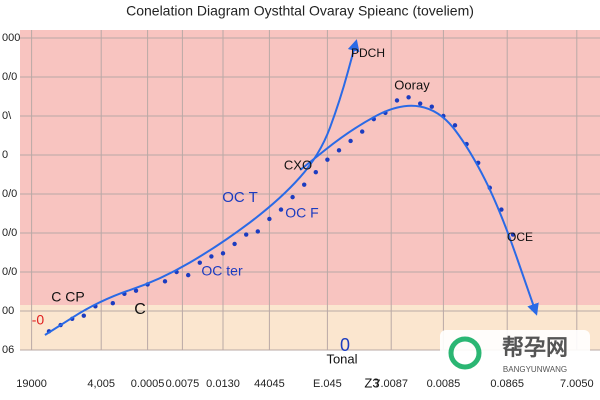 The height and width of the screenshot is (400, 600). What do you see at coordinates (535, 369) in the screenshot?
I see `watermark-subtitle: BANGYUNWANG` at bounding box center [535, 369].